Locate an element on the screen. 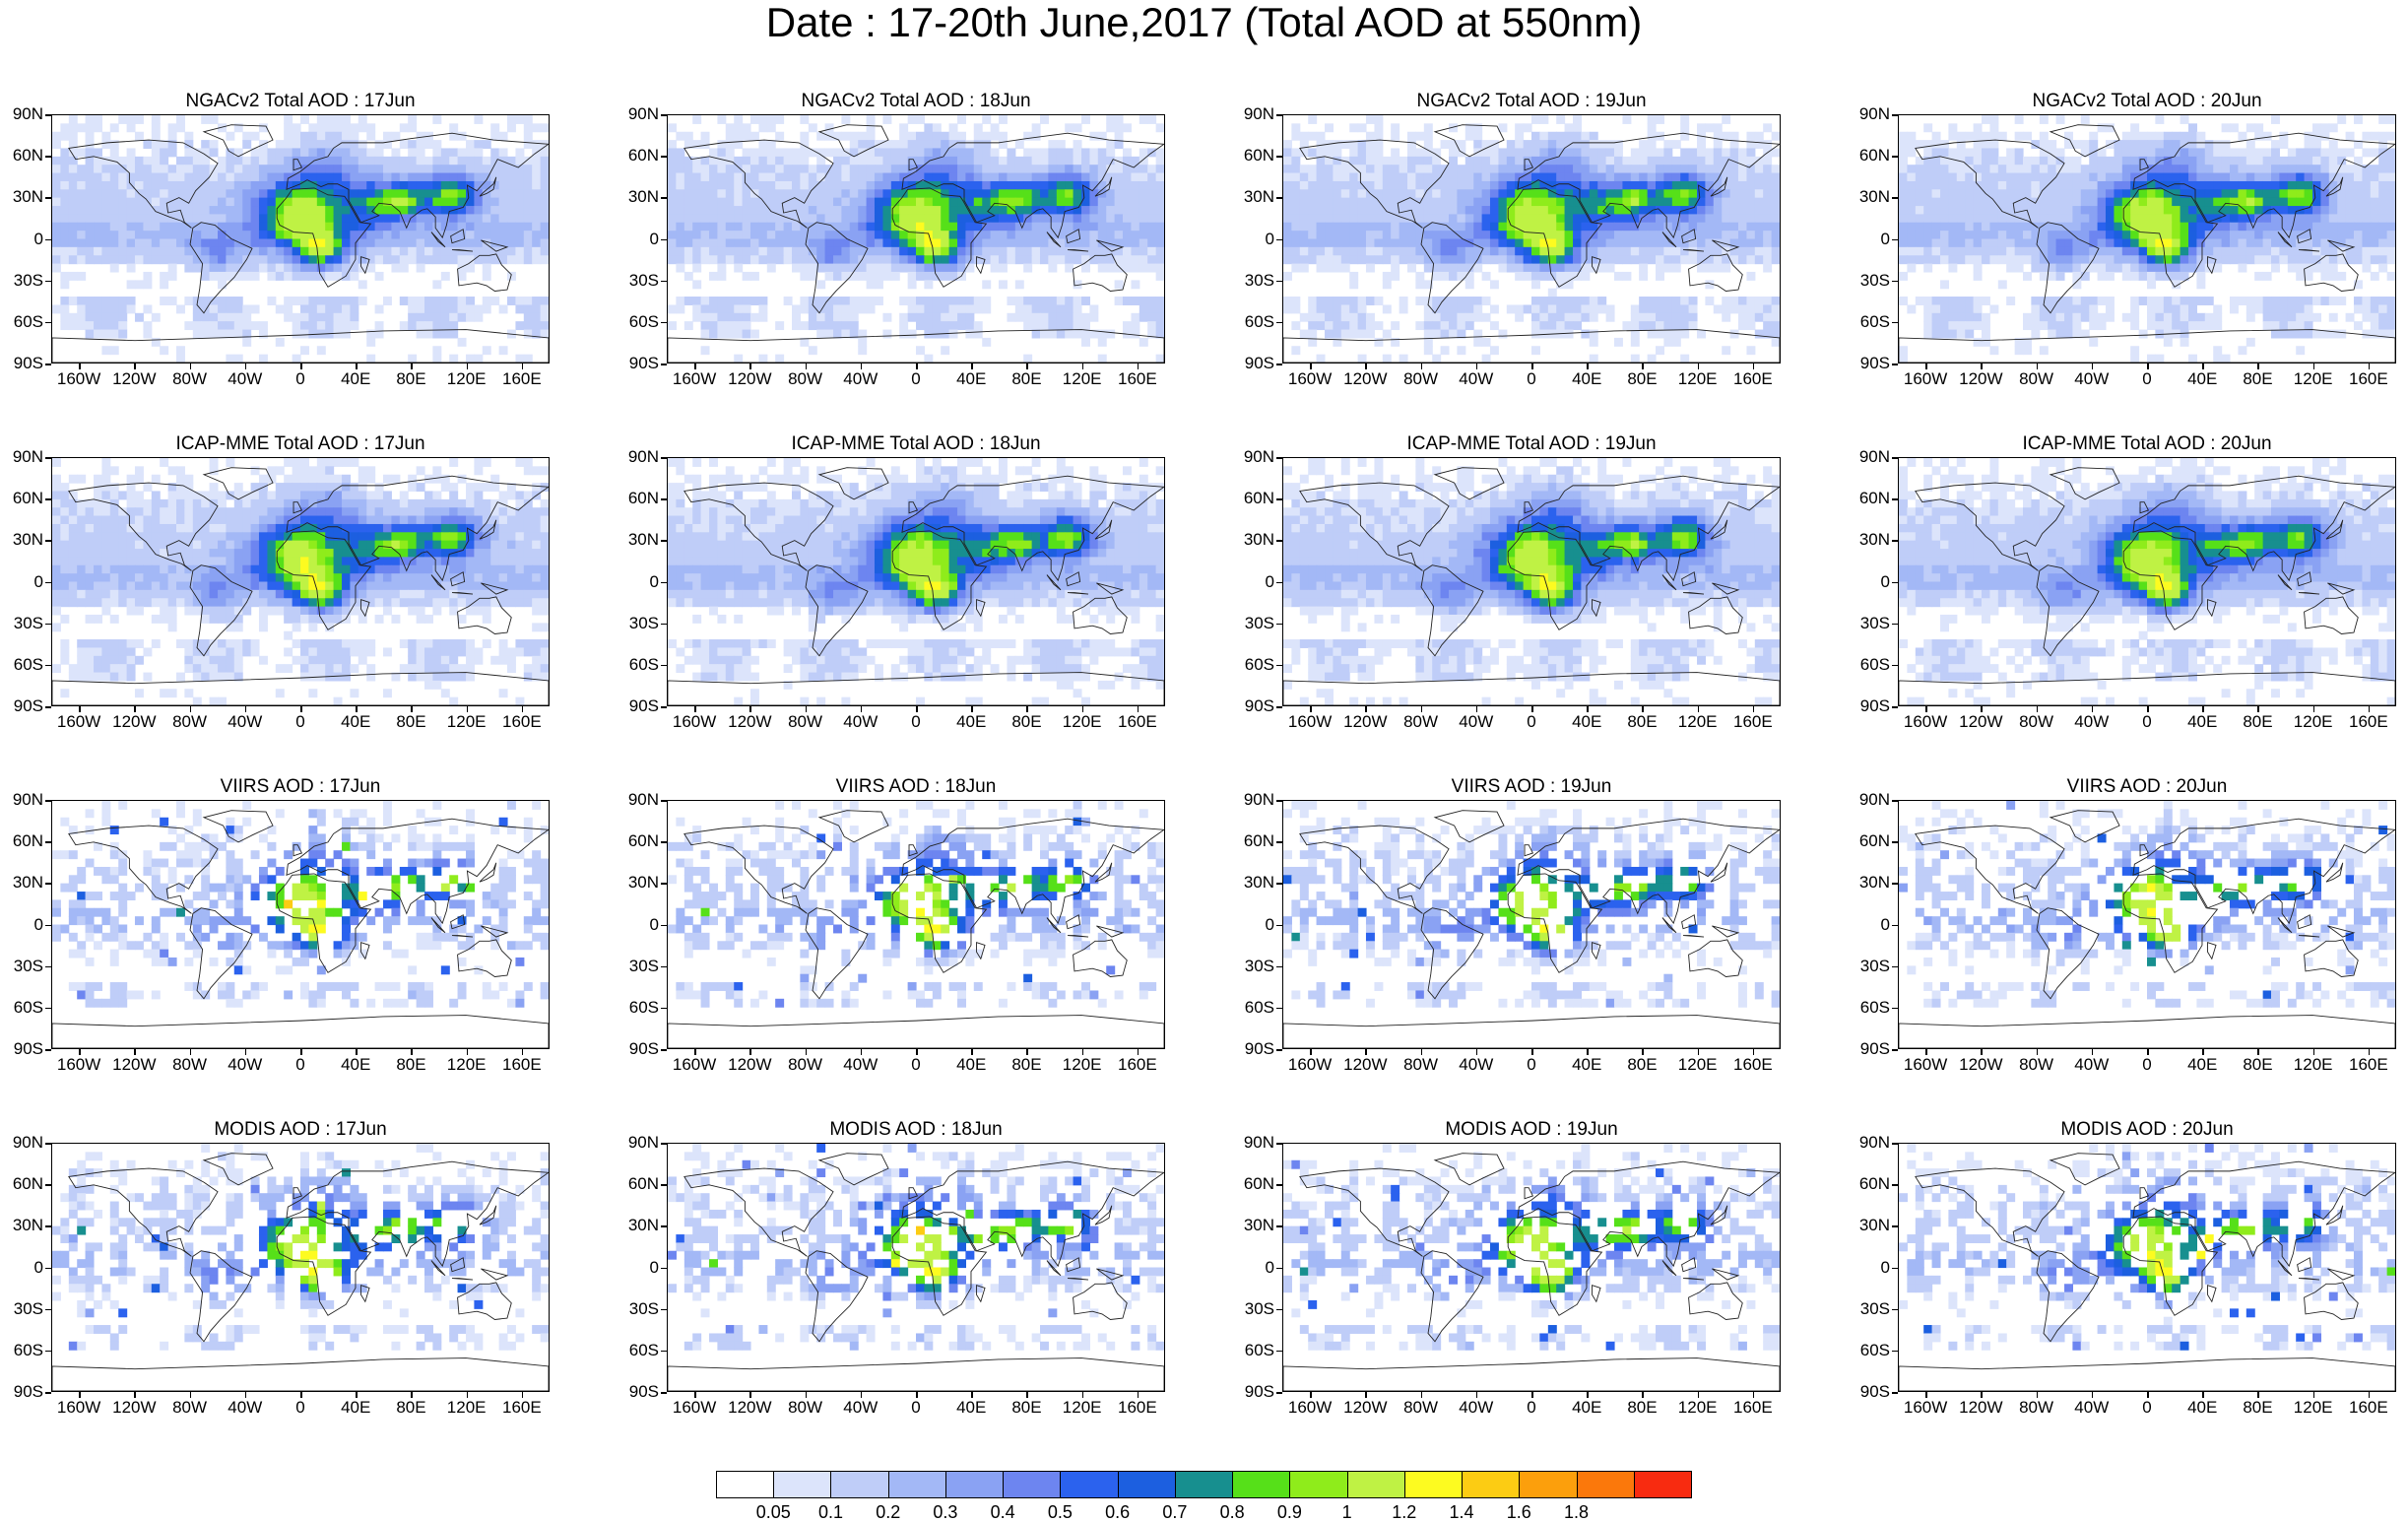 The height and width of the screenshot is (1522, 2408). panel-title: VIIRS AOD : 18Jun is located at coordinates (916, 786).